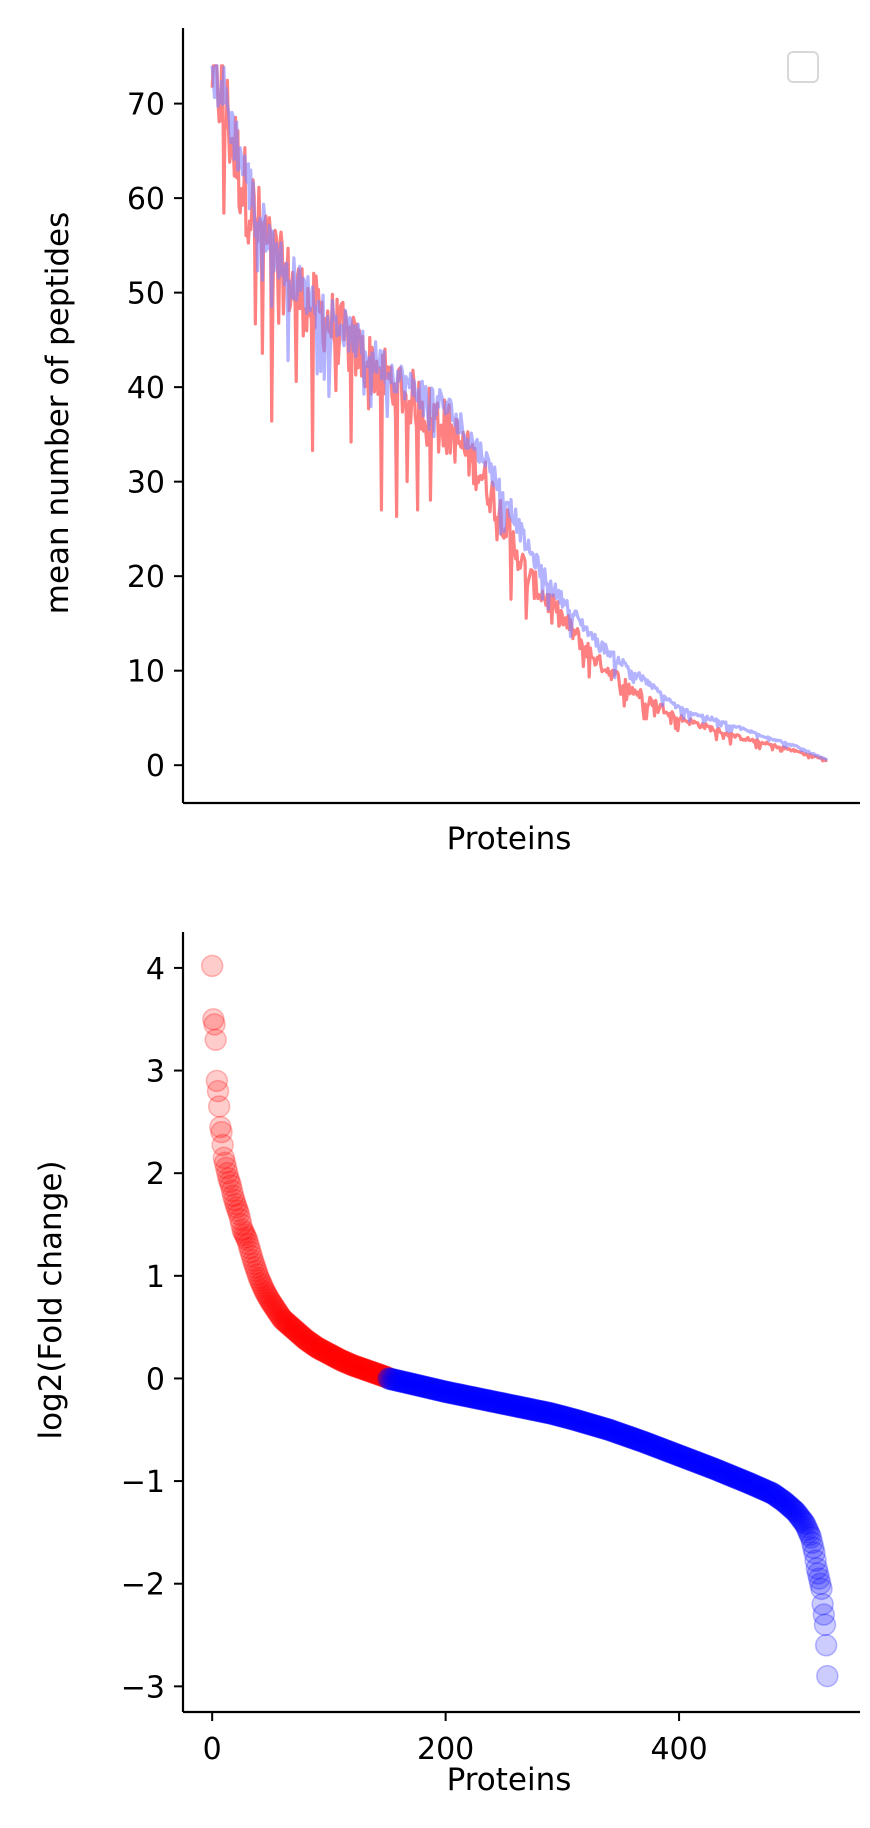  Describe the element at coordinates (445, 1749) in the screenshot. I see `x-tick-label: 200` at that location.